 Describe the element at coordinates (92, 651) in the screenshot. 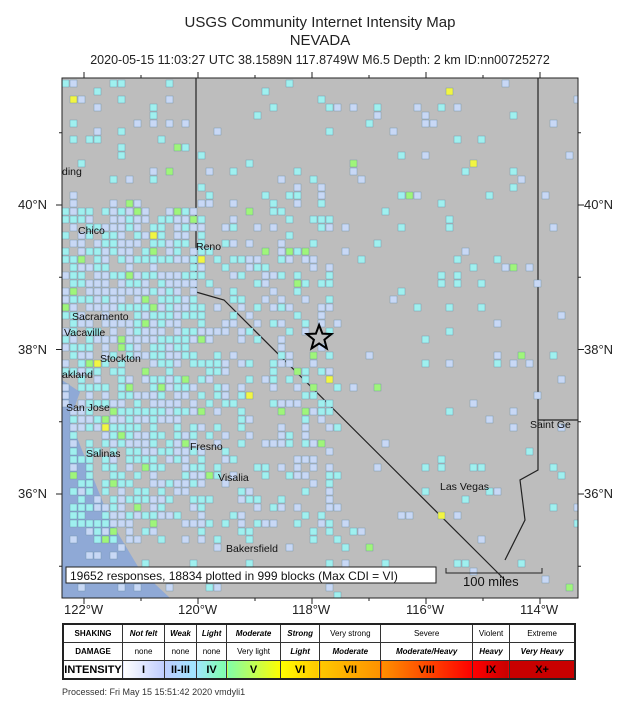

I see `legend-row-label: DAMAGE` at that location.